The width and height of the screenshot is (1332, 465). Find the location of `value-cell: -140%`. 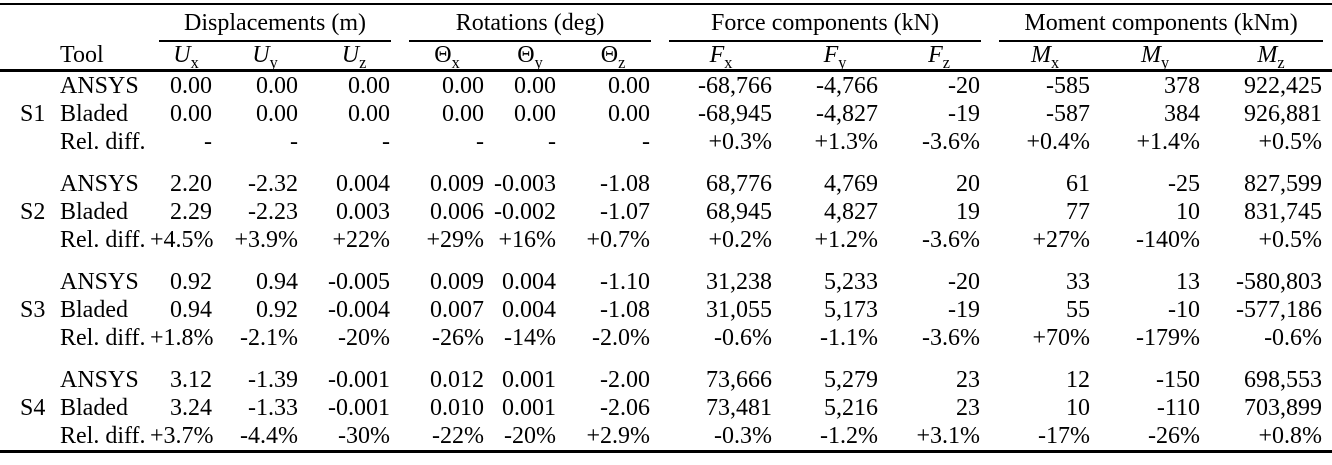

value-cell: -140% is located at coordinates (1168, 240).